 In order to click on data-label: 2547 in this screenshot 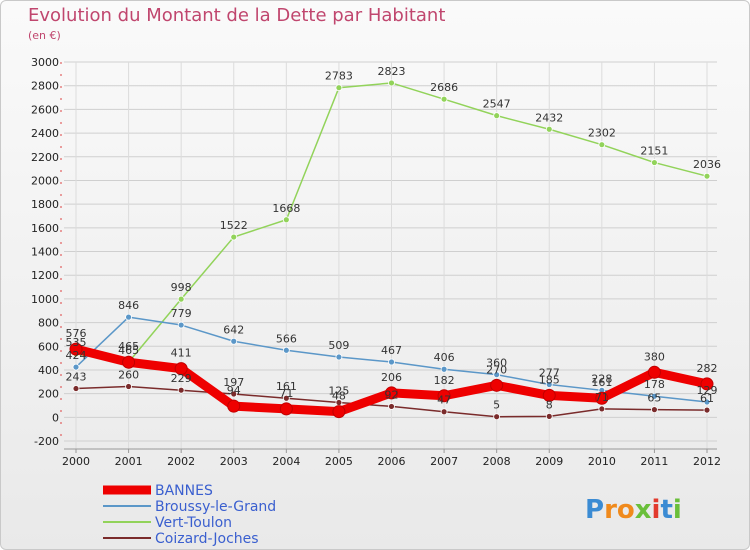, I will do `click(497, 104)`.